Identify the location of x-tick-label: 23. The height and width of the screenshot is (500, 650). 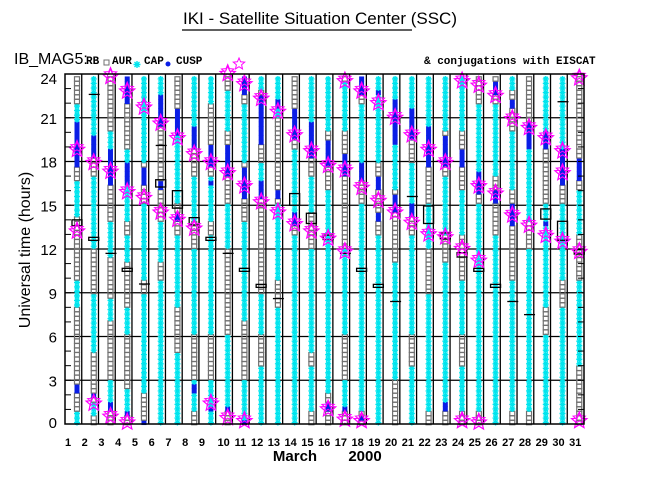
(441, 443).